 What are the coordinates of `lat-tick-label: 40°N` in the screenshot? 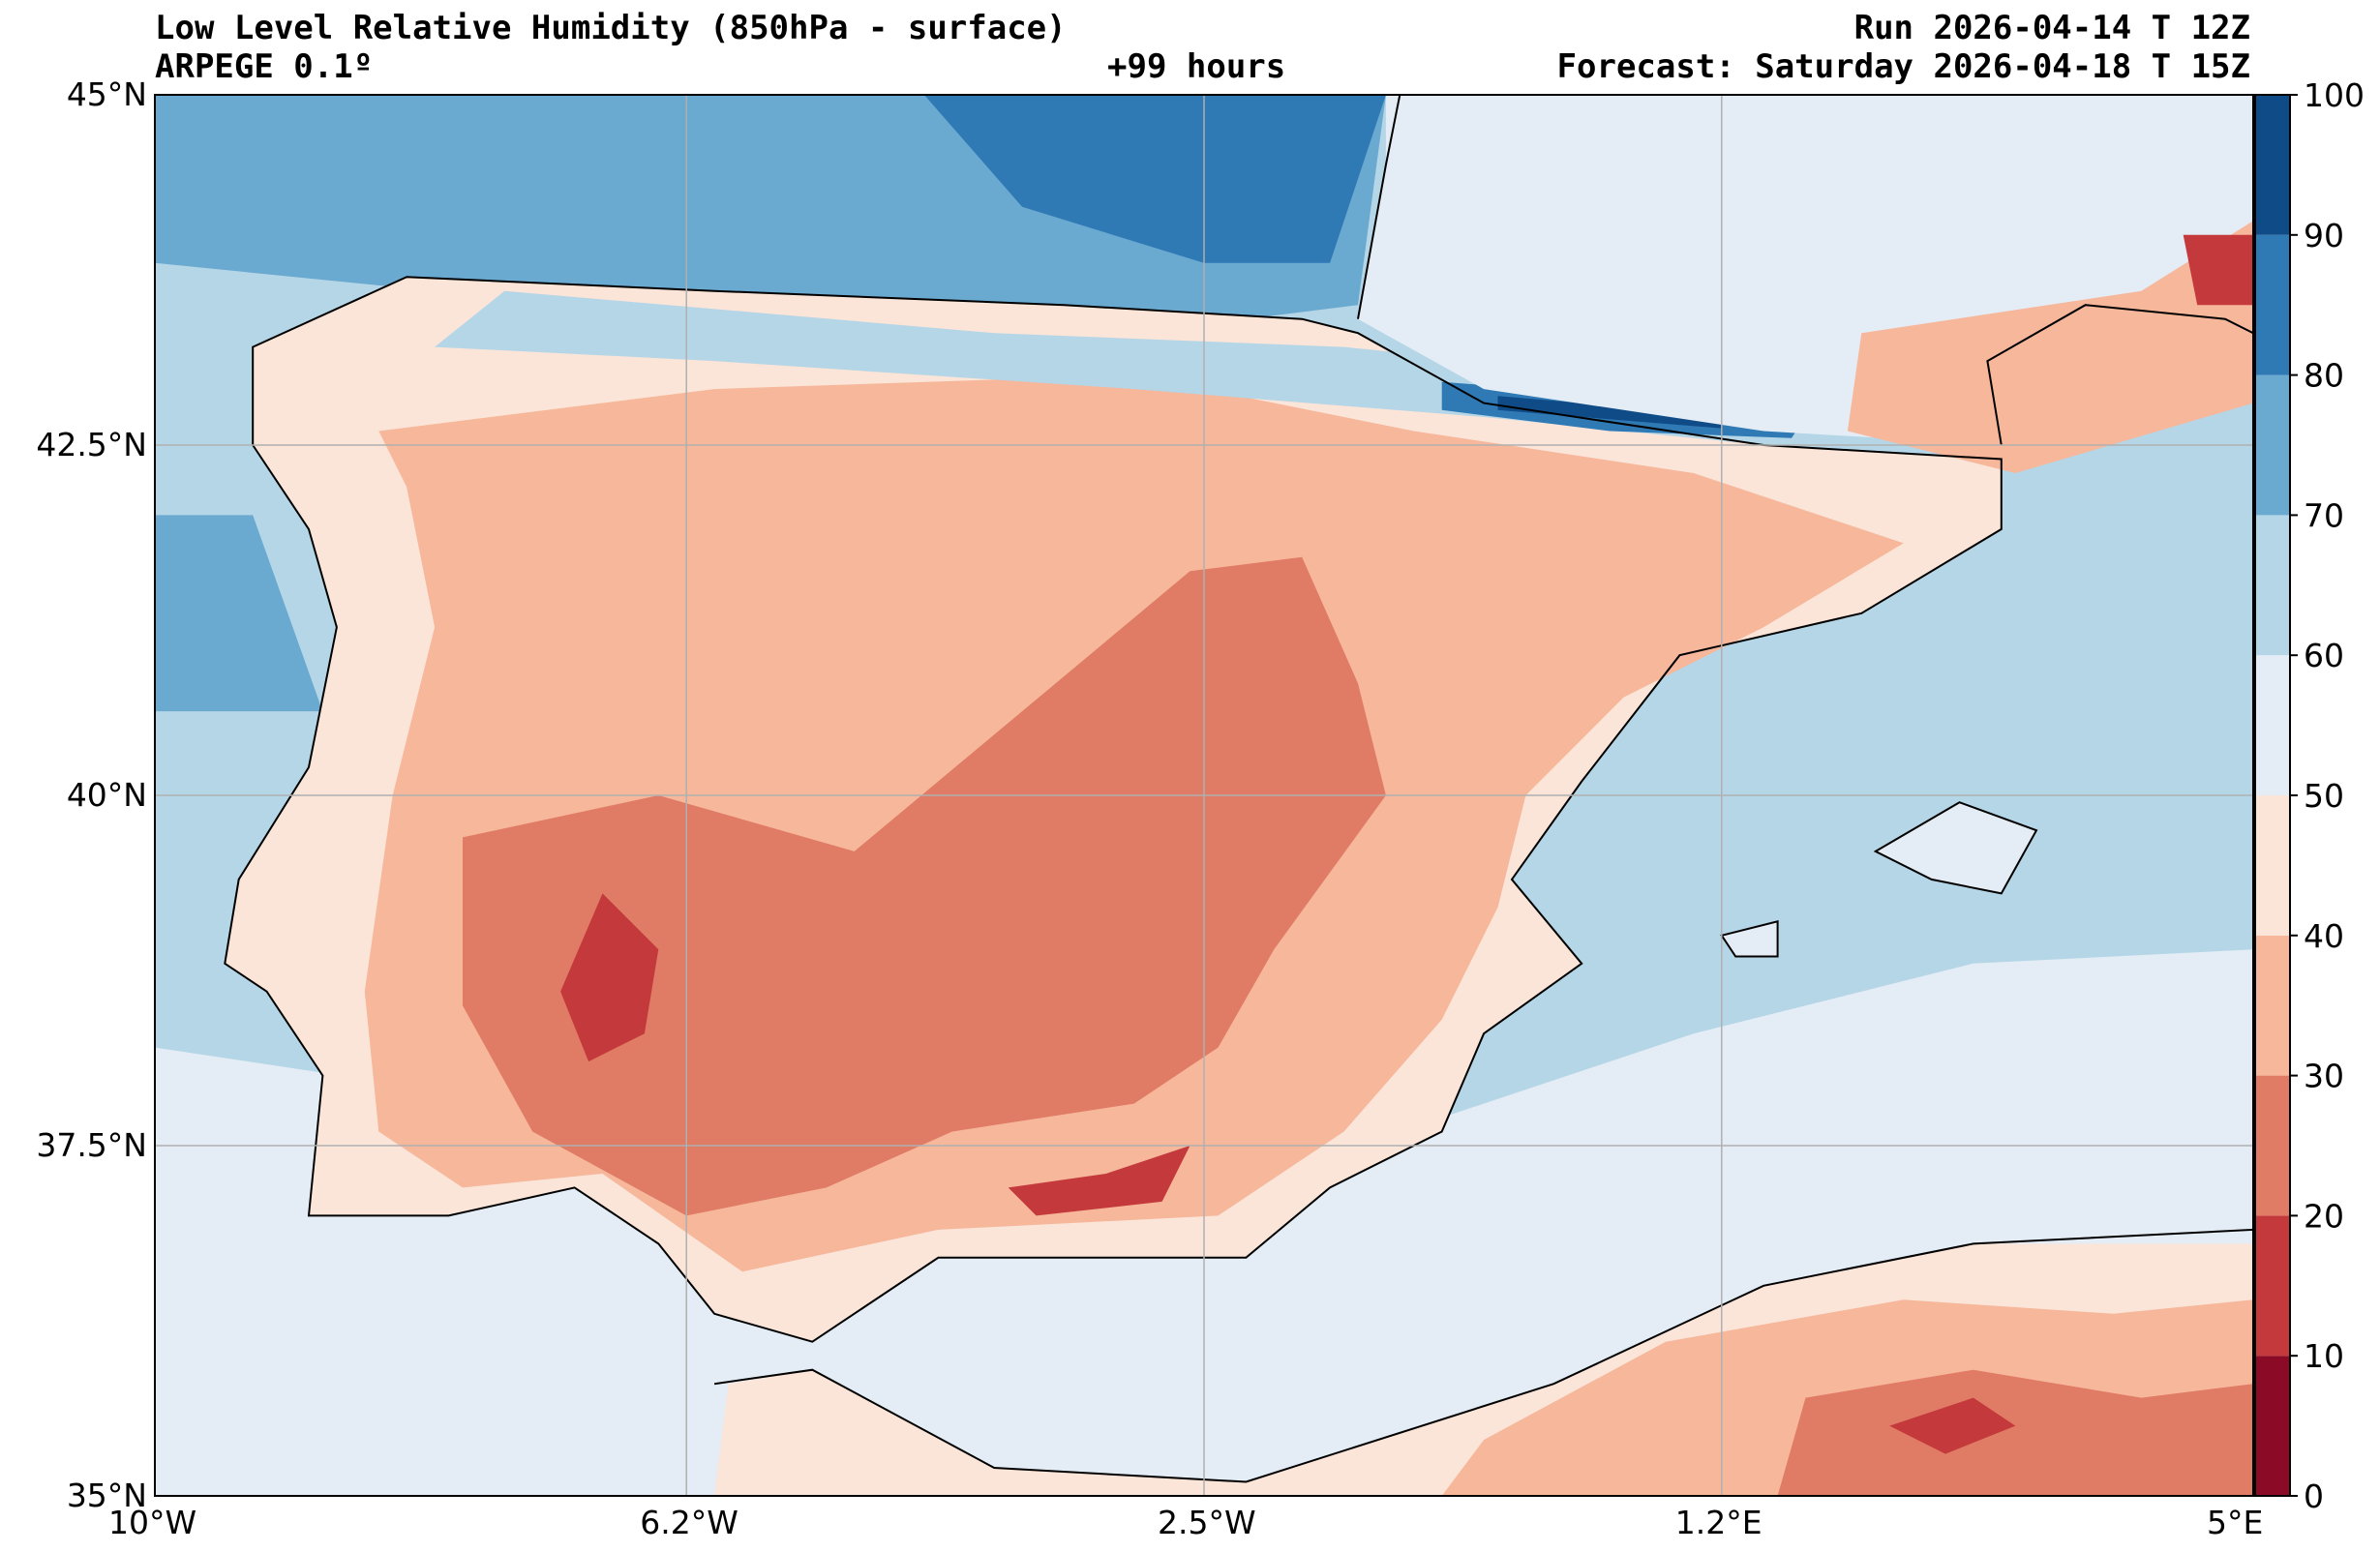 It's located at (107, 795).